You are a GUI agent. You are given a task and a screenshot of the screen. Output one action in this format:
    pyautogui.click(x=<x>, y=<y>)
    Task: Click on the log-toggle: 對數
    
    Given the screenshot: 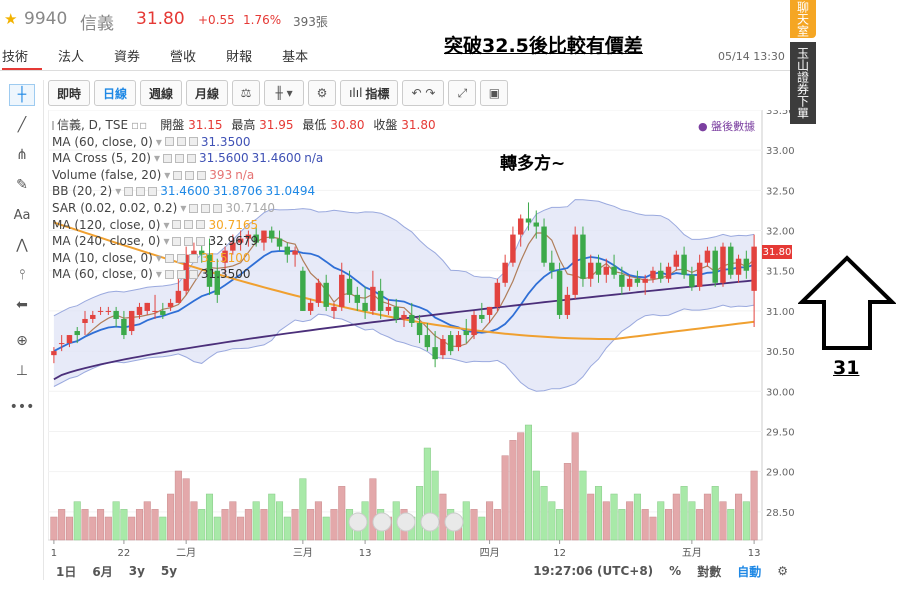 What is the action you would take?
    pyautogui.click(x=709, y=571)
    